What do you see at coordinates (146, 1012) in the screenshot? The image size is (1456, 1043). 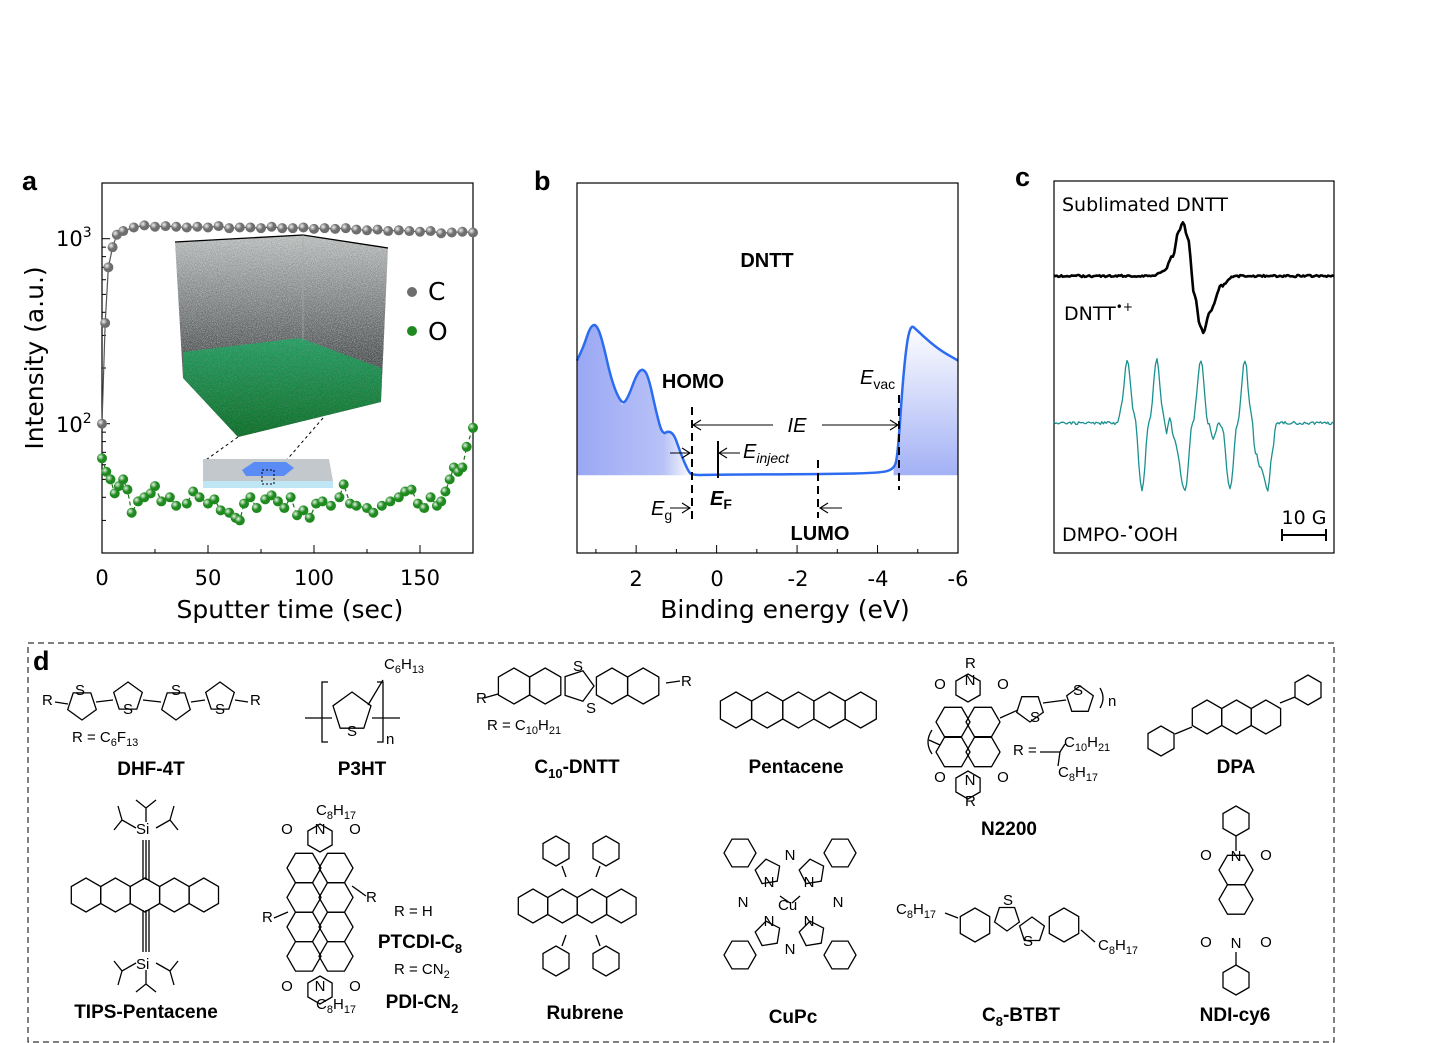 I see `molecule-name-tips-pentacene: TIPS-Pentacene` at bounding box center [146, 1012].